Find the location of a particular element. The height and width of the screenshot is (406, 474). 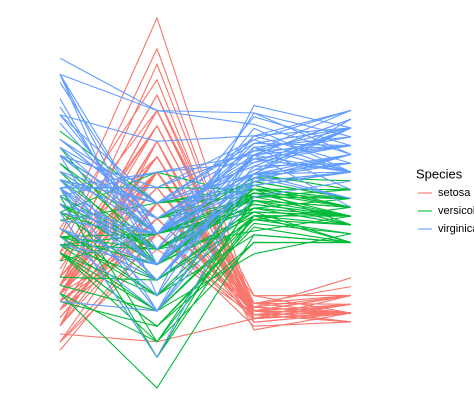

legend-label: setosa is located at coordinates (454, 193).